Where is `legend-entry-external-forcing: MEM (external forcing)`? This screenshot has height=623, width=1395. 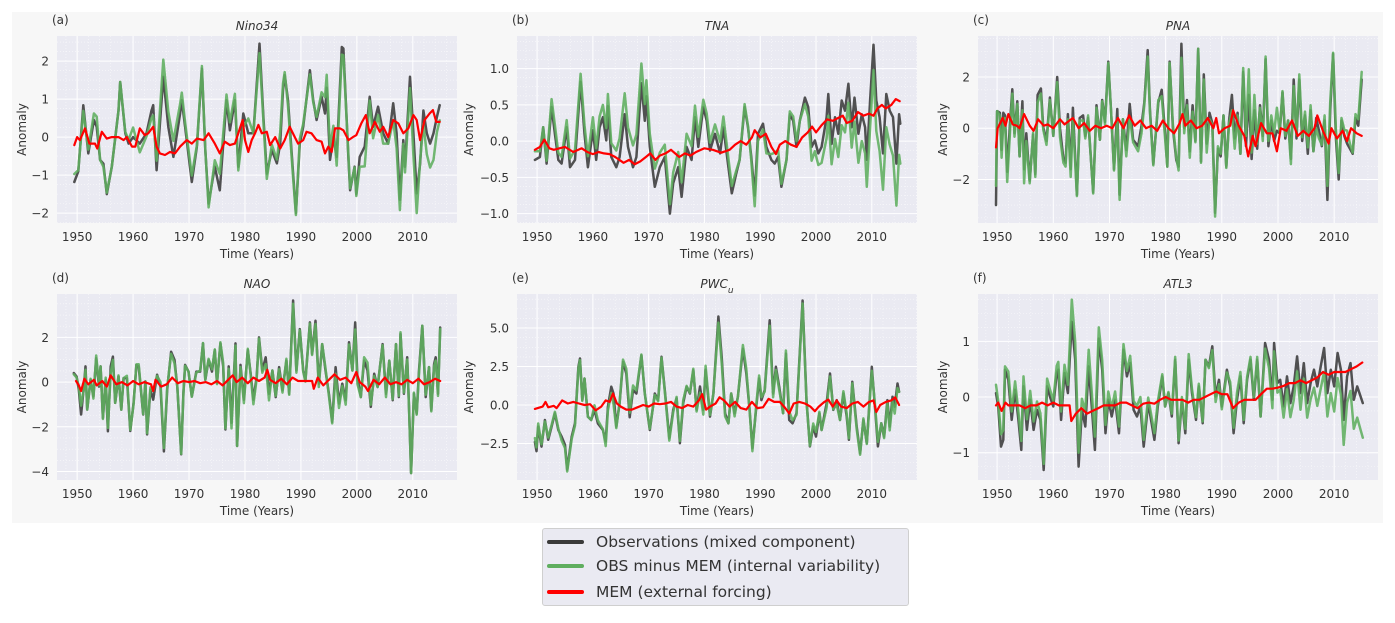
legend-entry-external-forcing: MEM (external forcing) is located at coordinates (659, 592).